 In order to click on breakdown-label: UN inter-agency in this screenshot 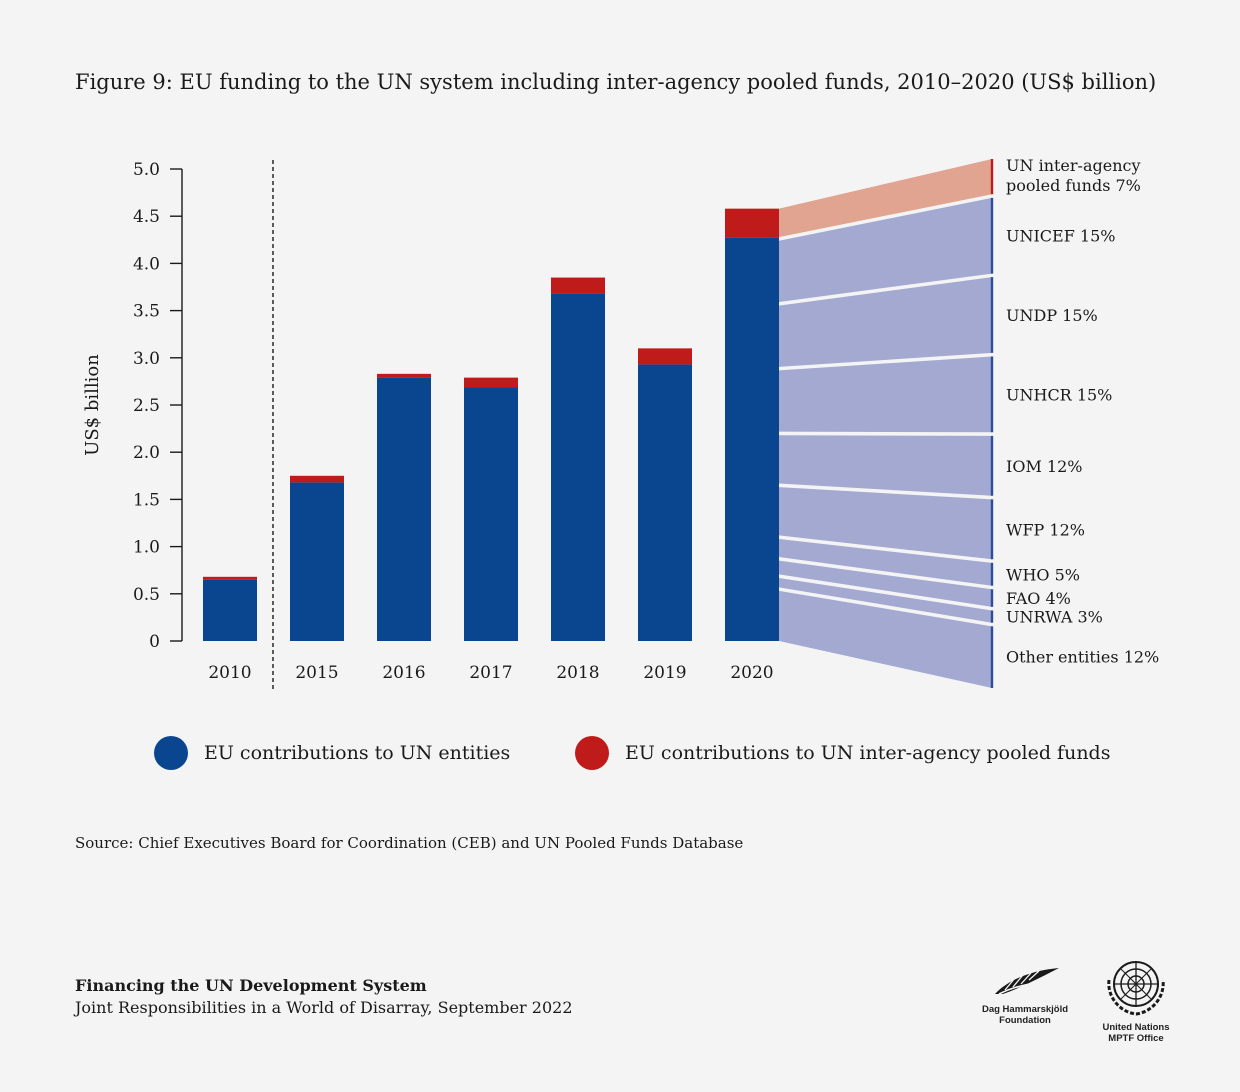, I will do `click(1073, 165)`.